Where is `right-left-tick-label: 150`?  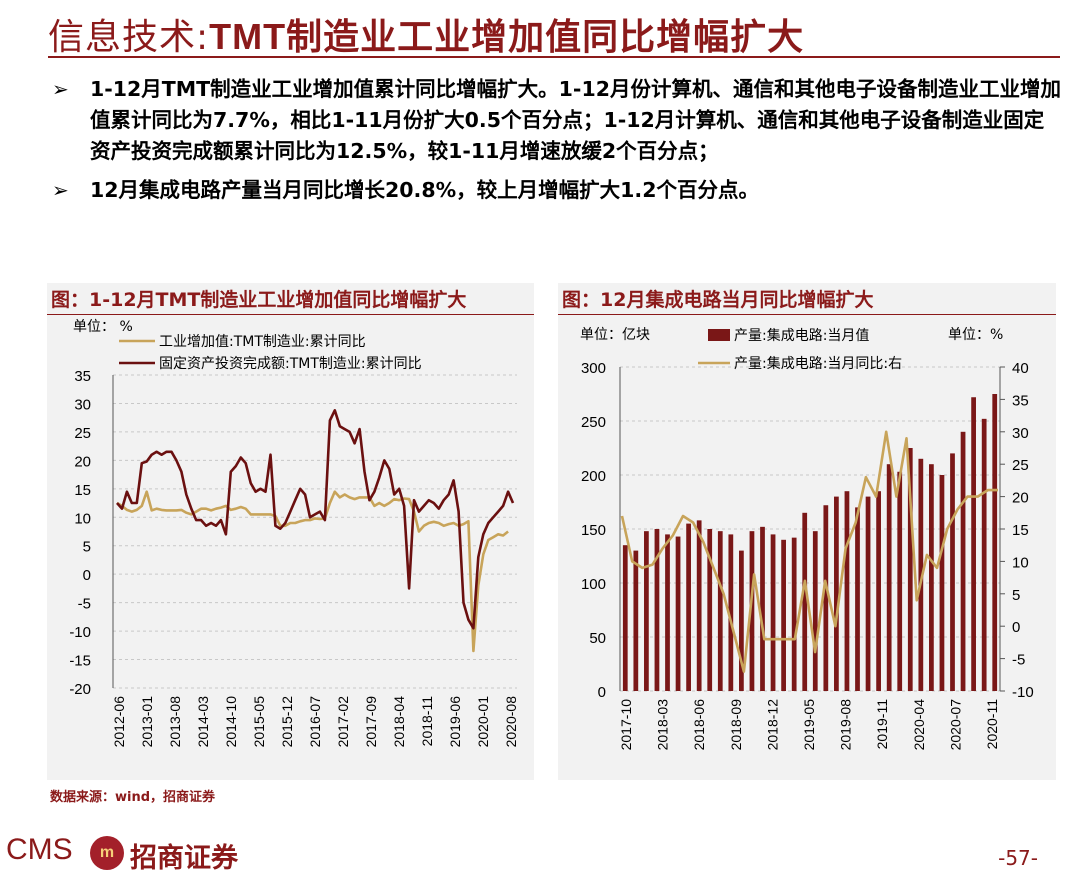 right-left-tick-label: 150 is located at coordinates (593, 530).